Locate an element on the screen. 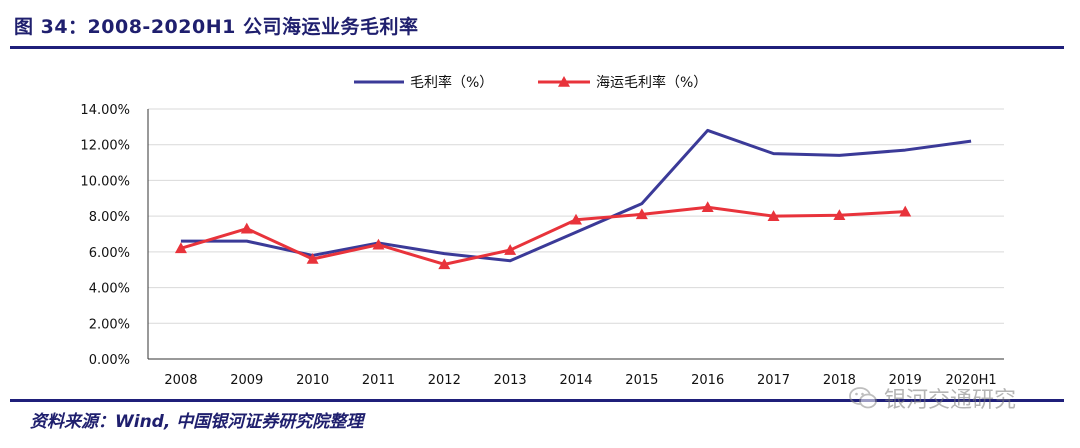  y-tick-label: 0.00% is located at coordinates (109, 360).